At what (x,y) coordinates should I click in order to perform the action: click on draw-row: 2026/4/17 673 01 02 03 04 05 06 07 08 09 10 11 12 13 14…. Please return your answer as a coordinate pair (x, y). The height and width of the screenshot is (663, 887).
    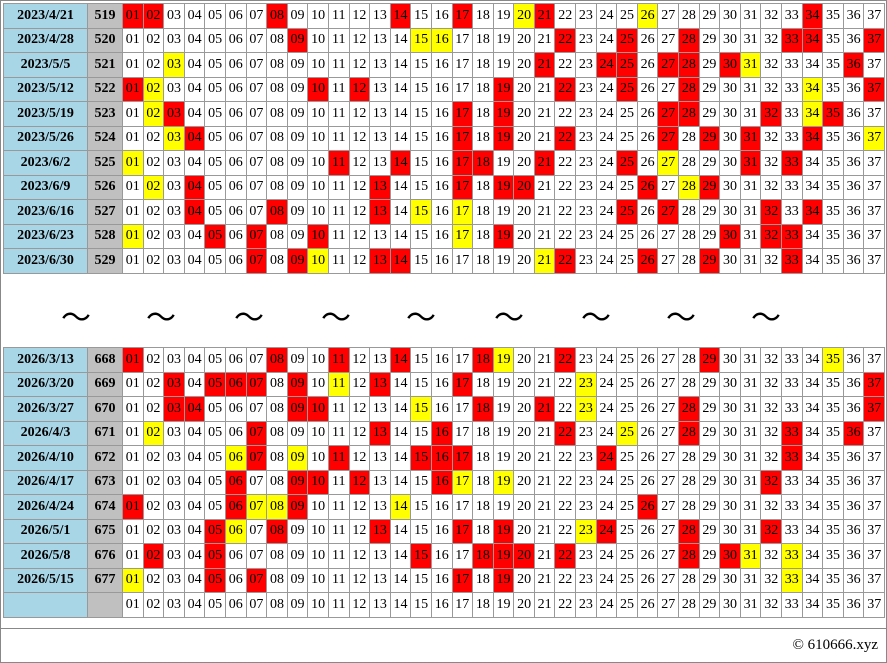
    Looking at the image, I should click on (444, 482).